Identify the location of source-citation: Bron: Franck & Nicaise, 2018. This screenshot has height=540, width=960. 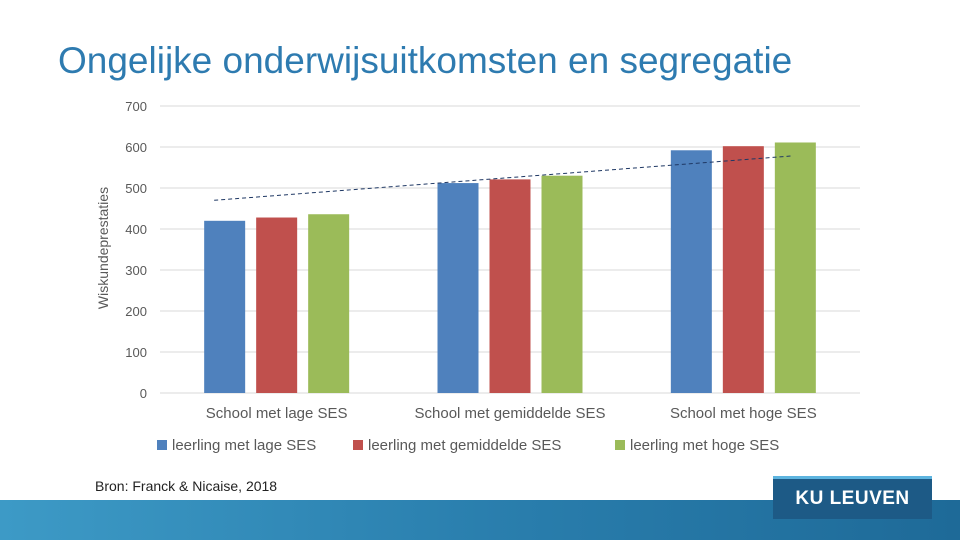
(186, 486).